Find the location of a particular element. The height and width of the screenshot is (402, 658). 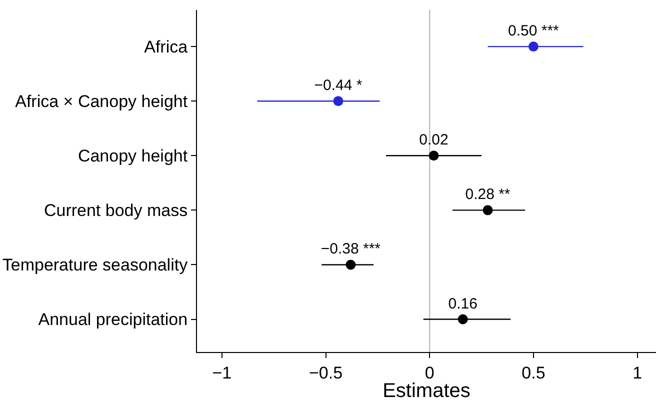

y-tick-label: Current body mass is located at coordinates (116, 210).